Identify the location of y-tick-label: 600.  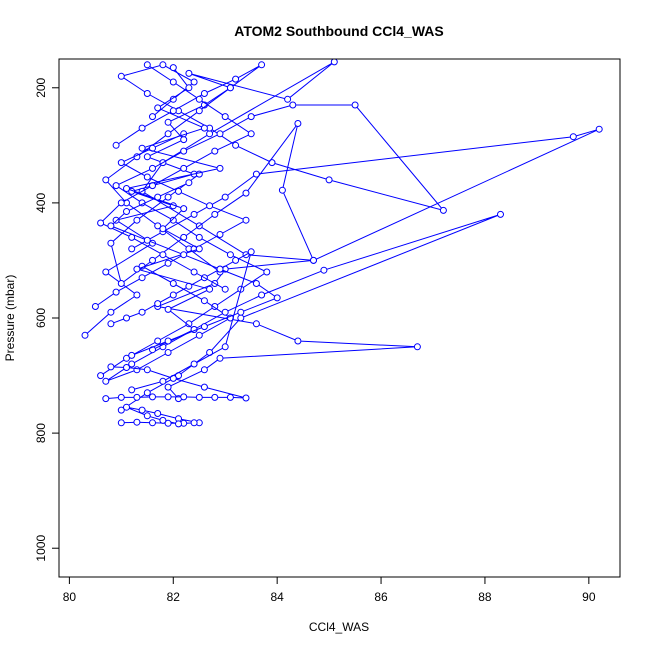
(41, 318).